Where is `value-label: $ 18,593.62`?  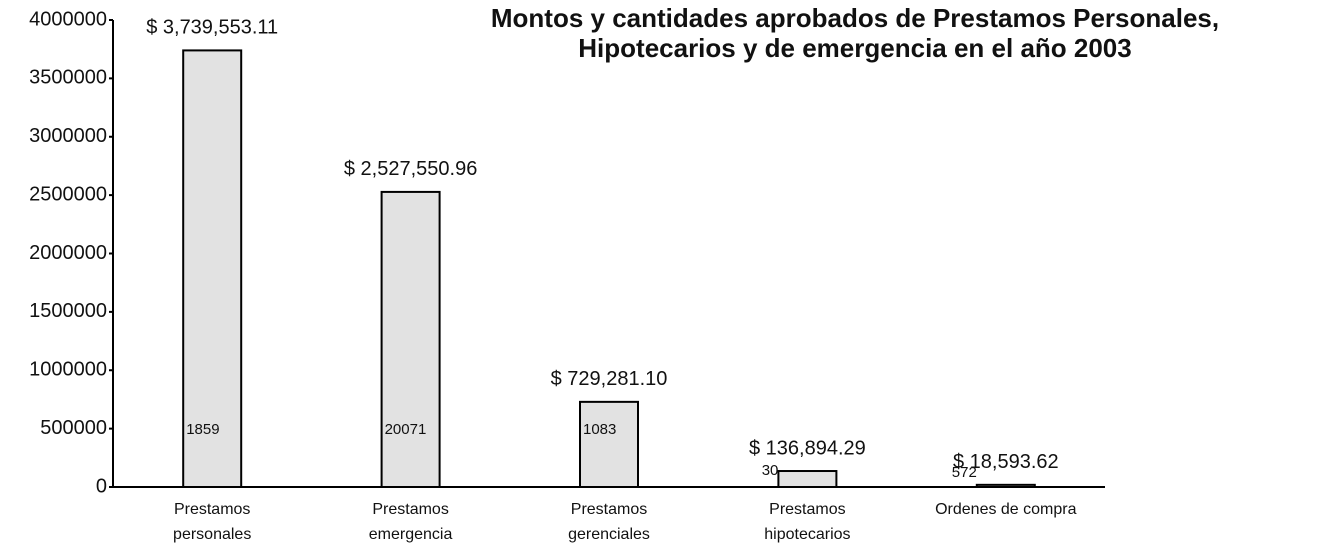 value-label: $ 18,593.62 is located at coordinates (1006, 462).